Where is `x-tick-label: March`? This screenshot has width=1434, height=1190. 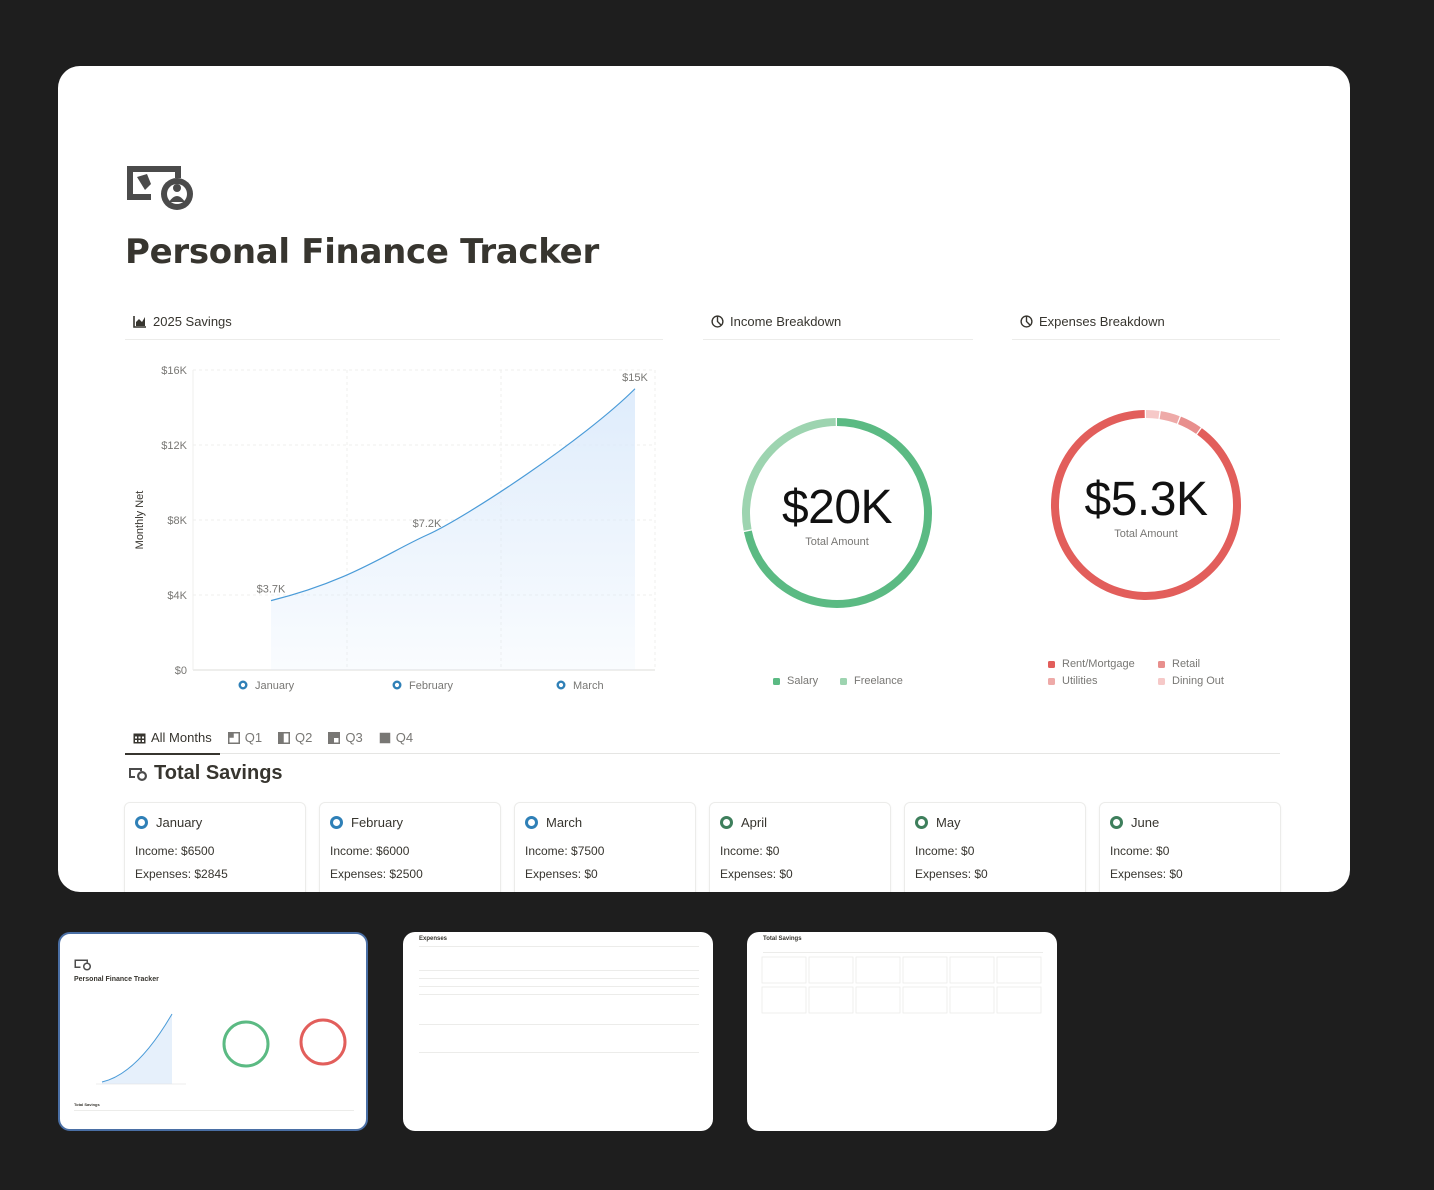
x-tick-label: March is located at coordinates (588, 686).